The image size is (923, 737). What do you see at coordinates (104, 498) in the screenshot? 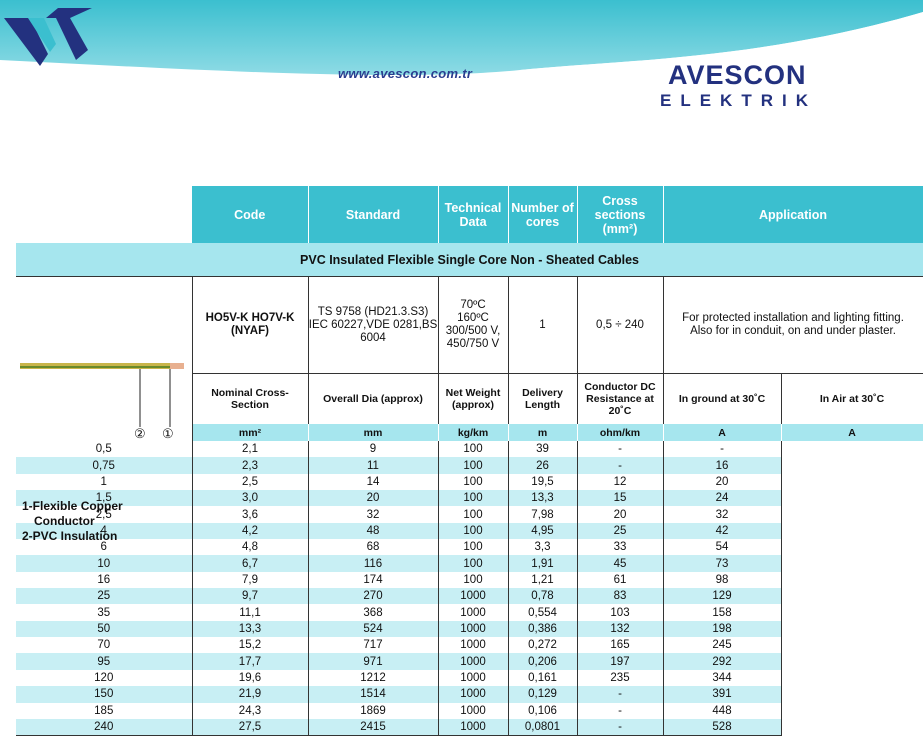
I see `cell-nominal: 1,5` at bounding box center [104, 498].